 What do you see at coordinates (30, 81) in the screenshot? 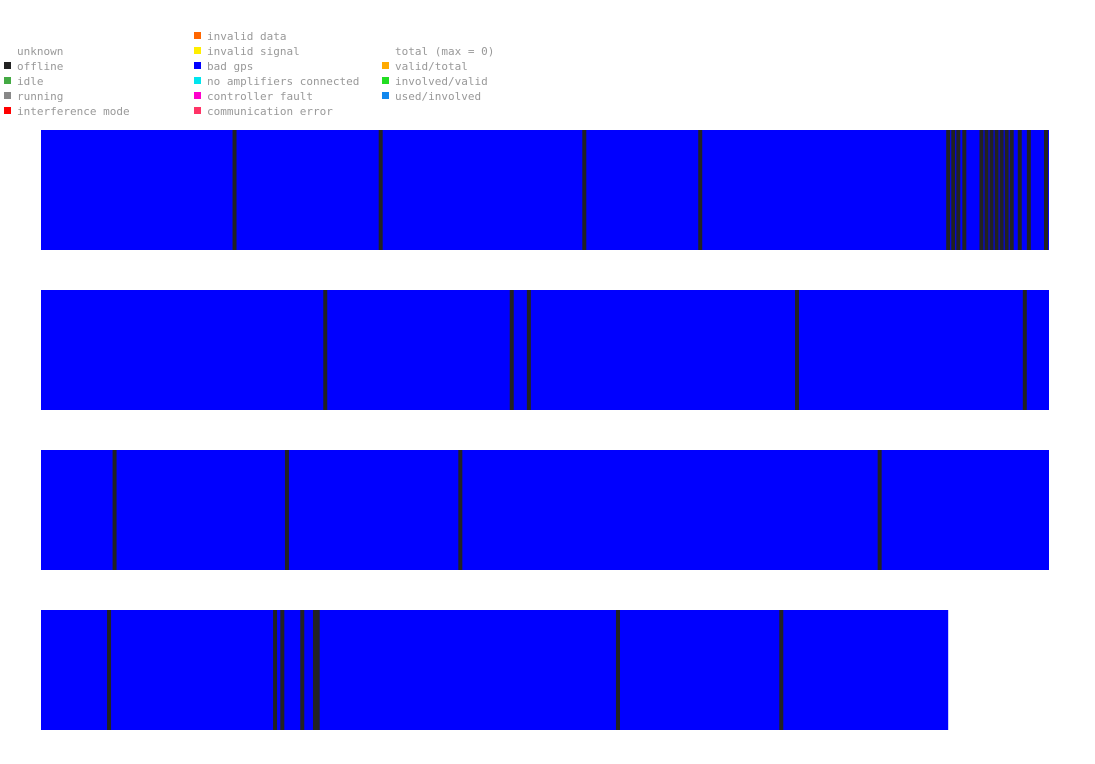
I see `legend-label: idle` at bounding box center [30, 81].